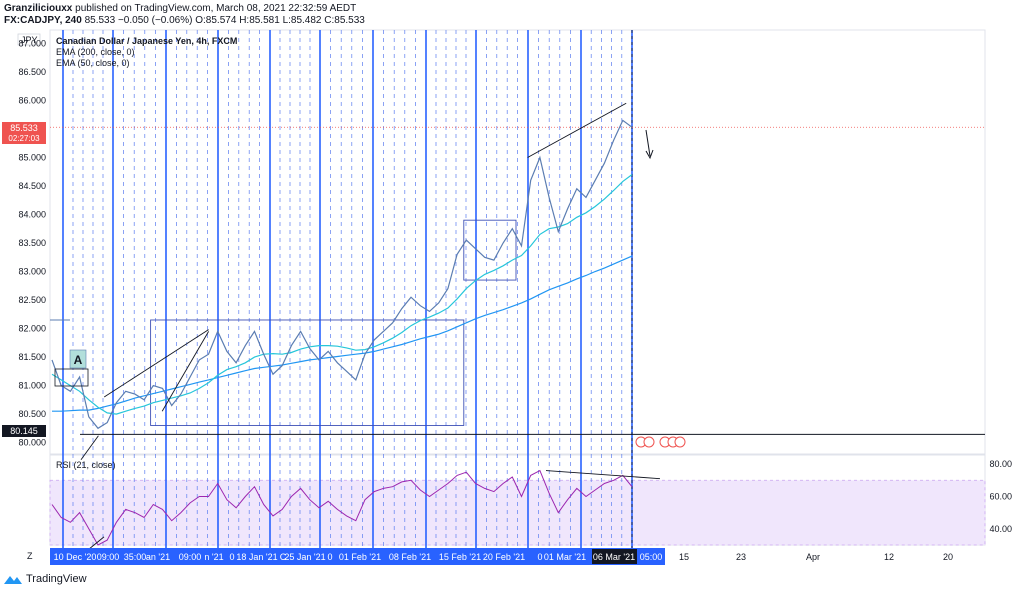 The width and height of the screenshot is (1024, 591). What do you see at coordinates (86, 465) in the screenshot?
I see `rsi-legend: RSI (21, close)` at bounding box center [86, 465].